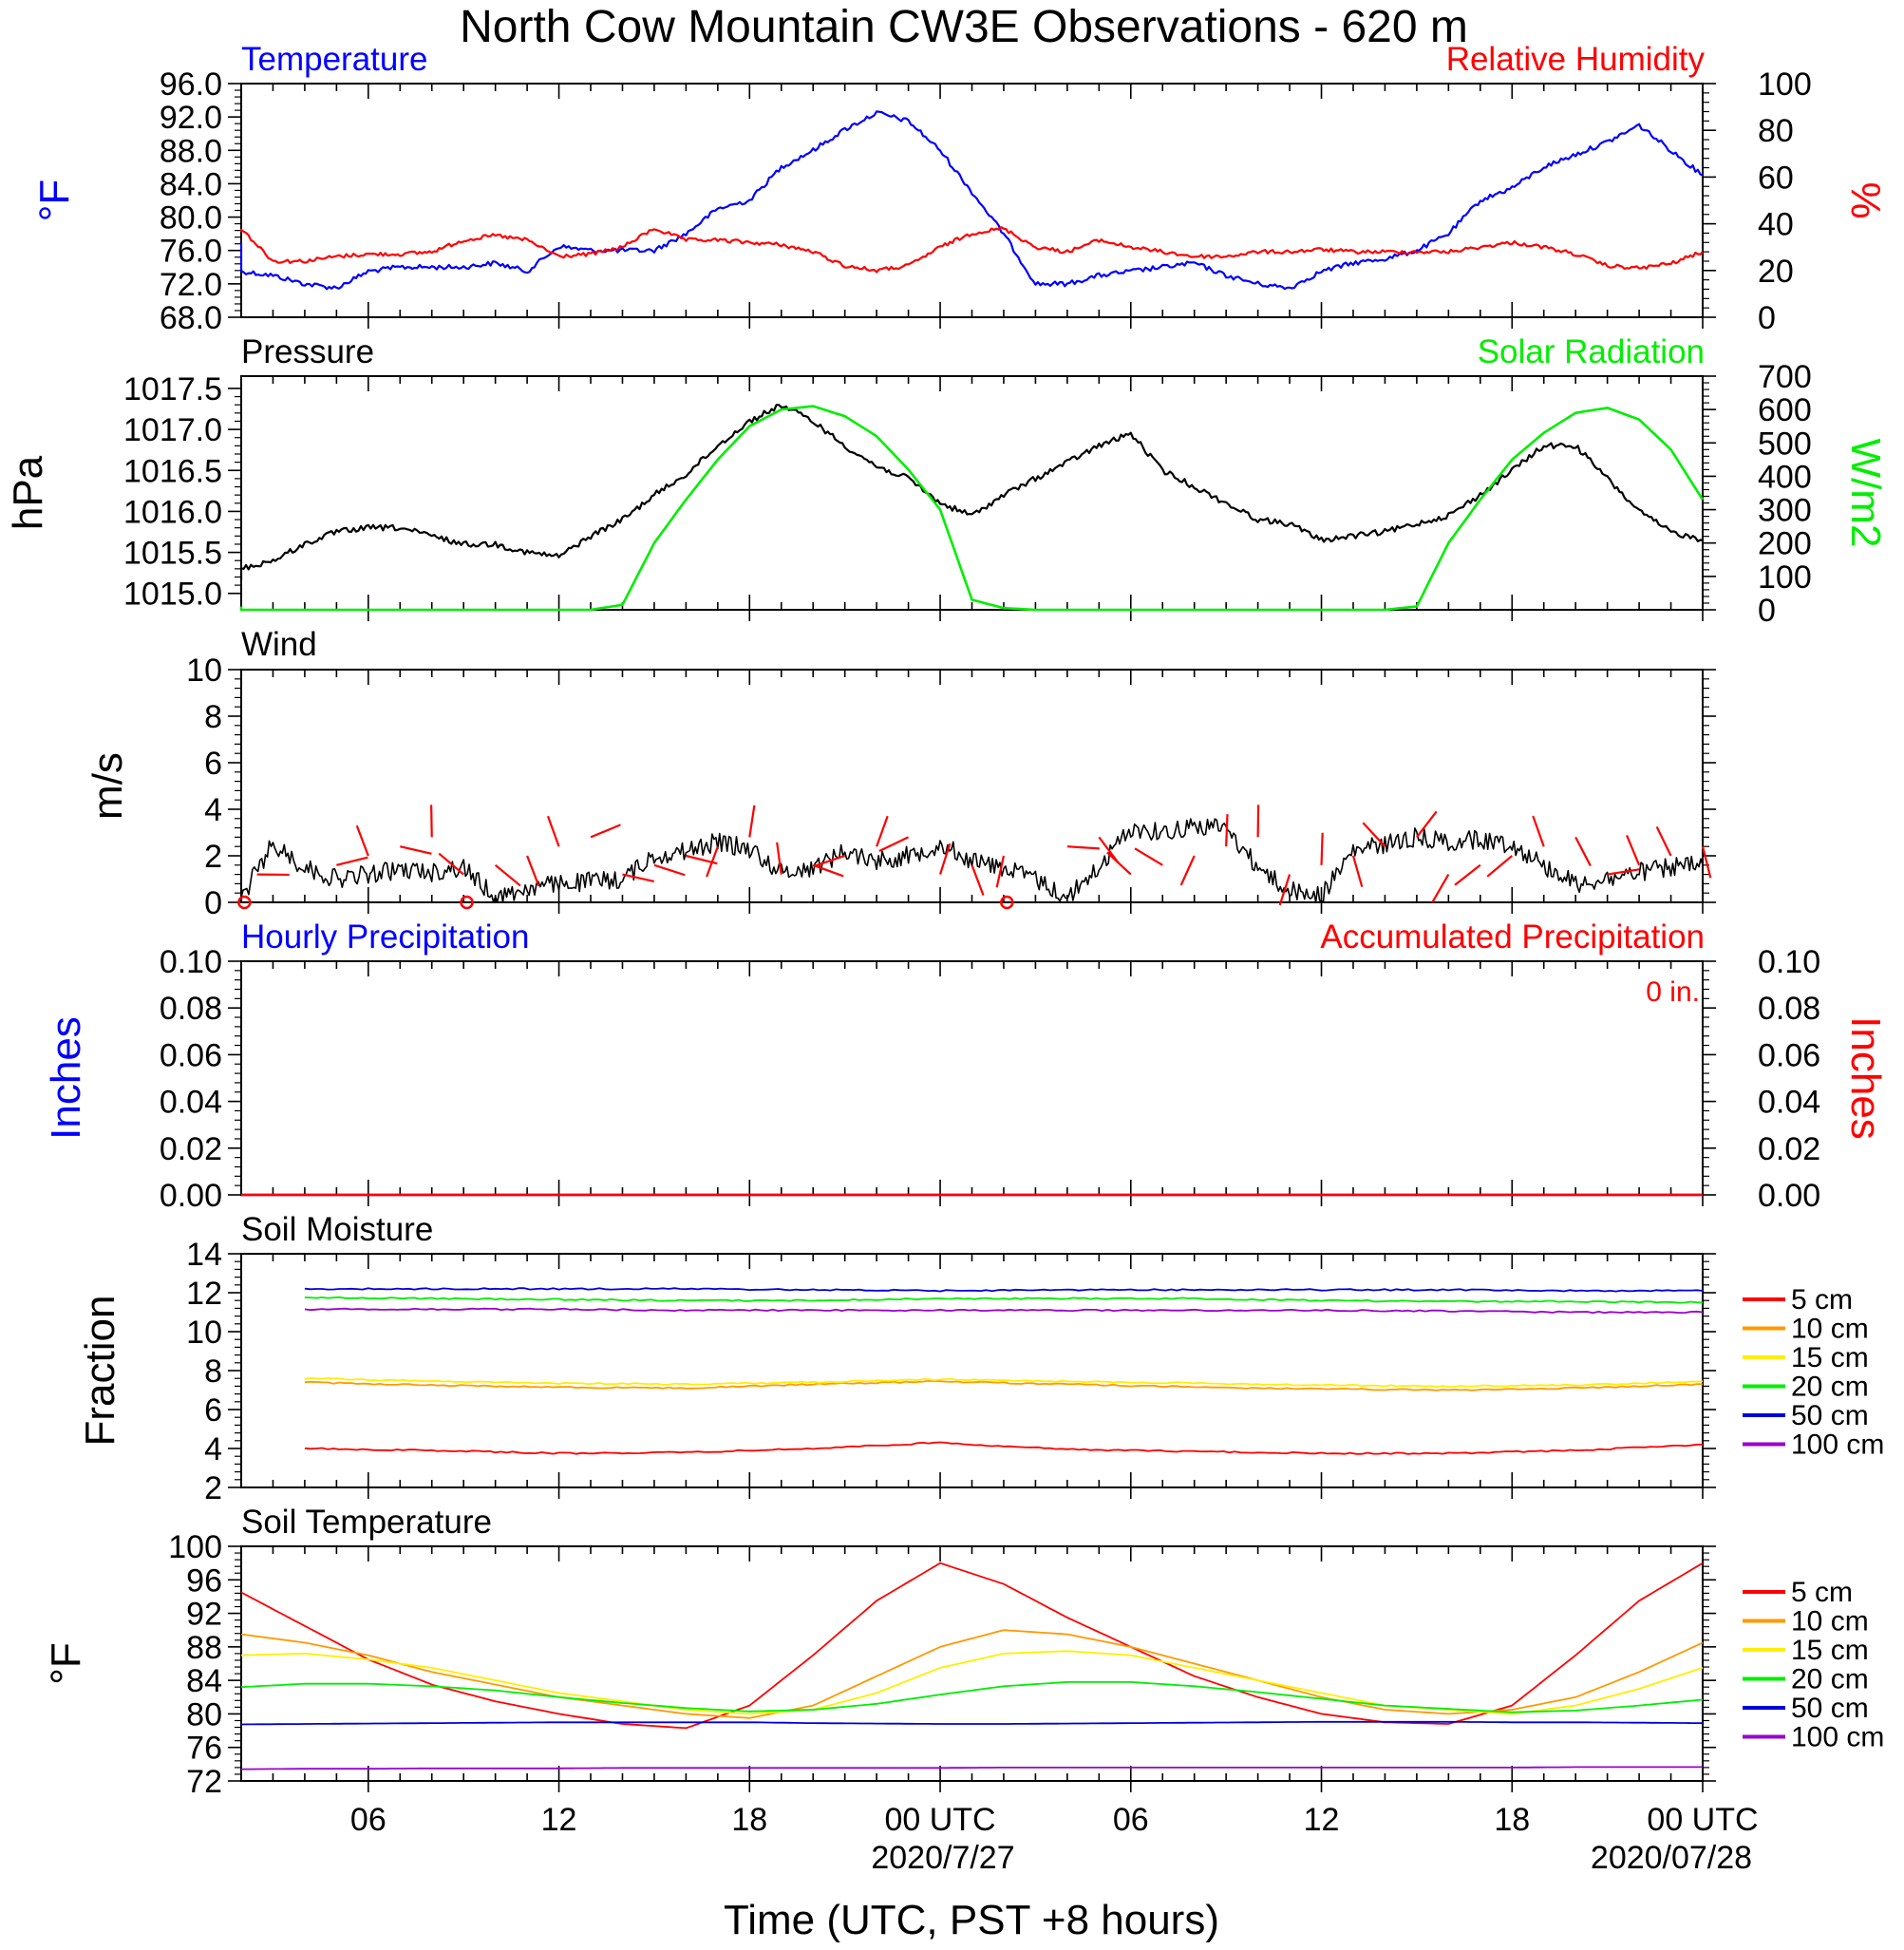 This screenshot has width=1904, height=1950. What do you see at coordinates (1789, 1009) in the screenshot?
I see `y-tick-label-right: 0.08` at bounding box center [1789, 1009].